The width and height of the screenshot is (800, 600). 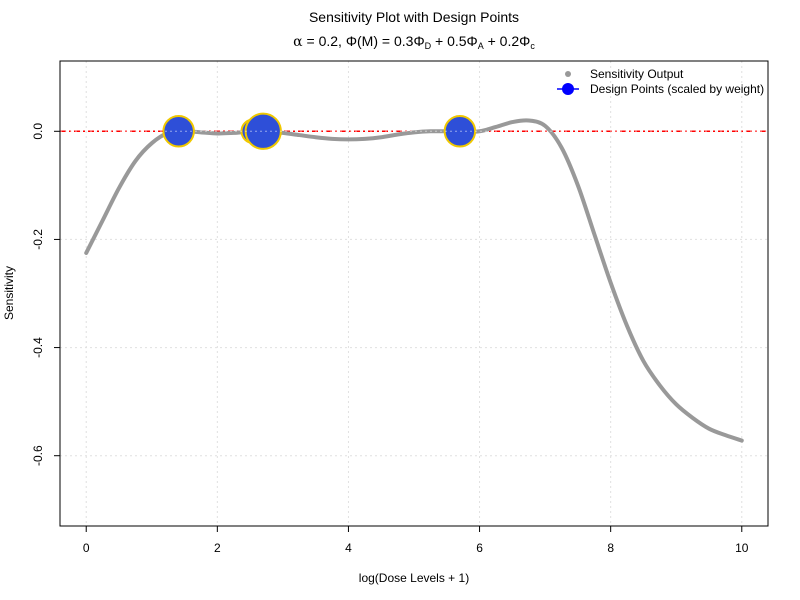 I want to click on x-axis-ticks: 0 2 4 6 8 10, so click(x=416, y=540).